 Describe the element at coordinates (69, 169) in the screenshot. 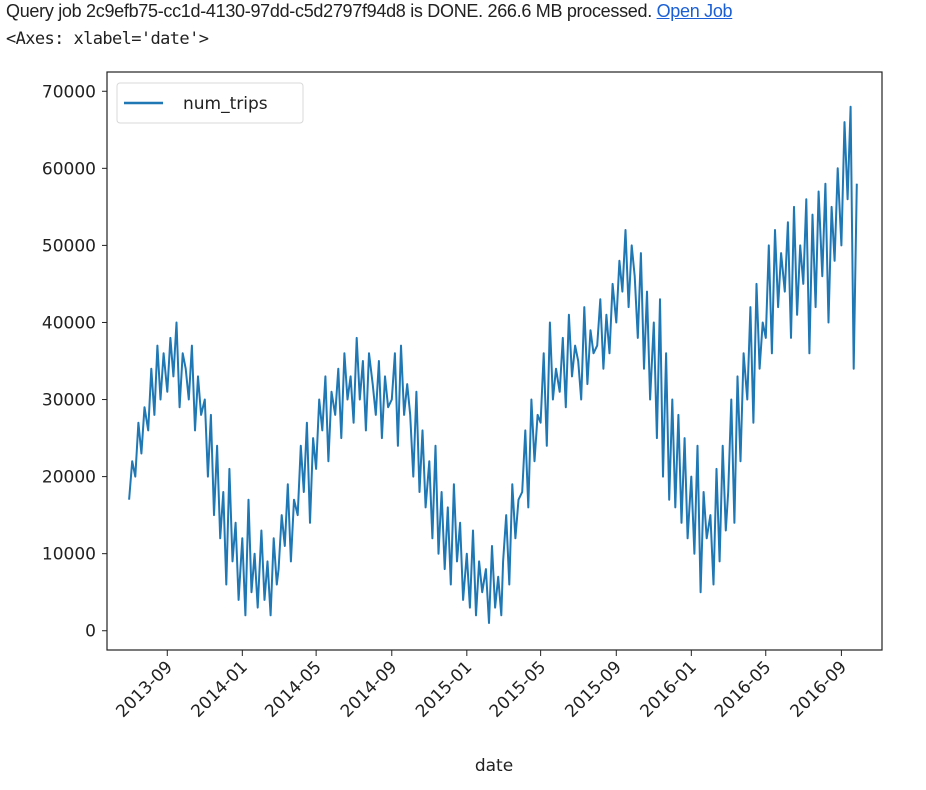

I see `y-tick-label: 60000` at that location.